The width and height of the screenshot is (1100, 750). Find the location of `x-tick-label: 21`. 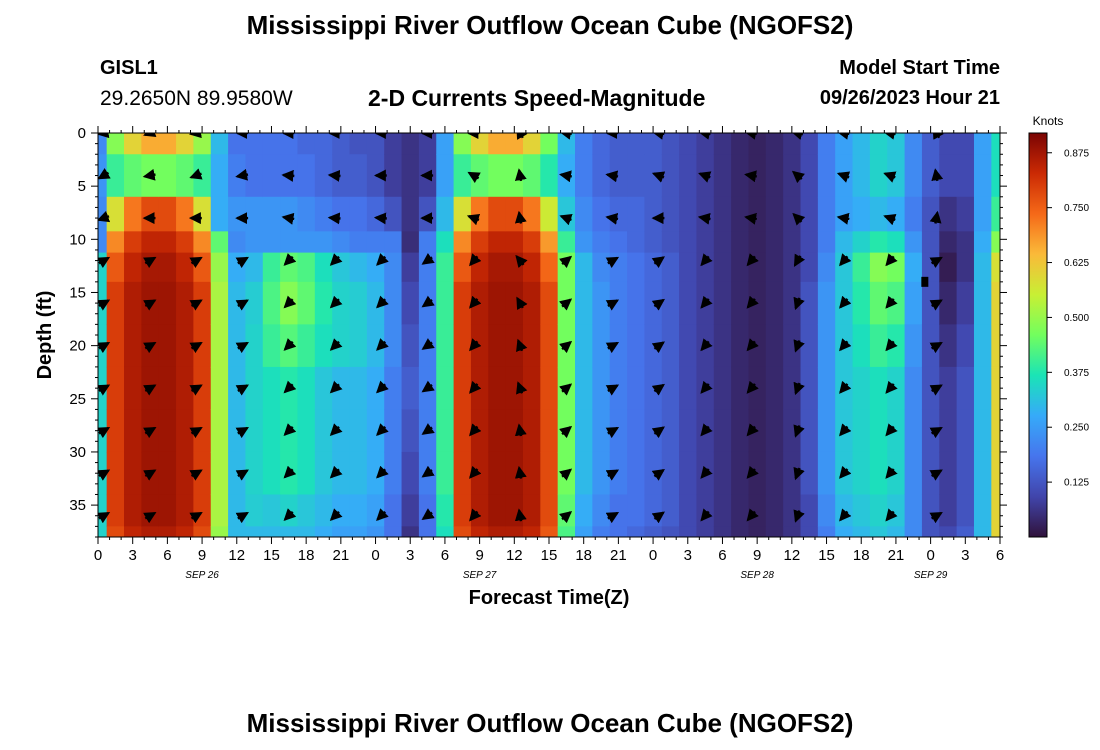

x-tick-label: 21 is located at coordinates (896, 555).